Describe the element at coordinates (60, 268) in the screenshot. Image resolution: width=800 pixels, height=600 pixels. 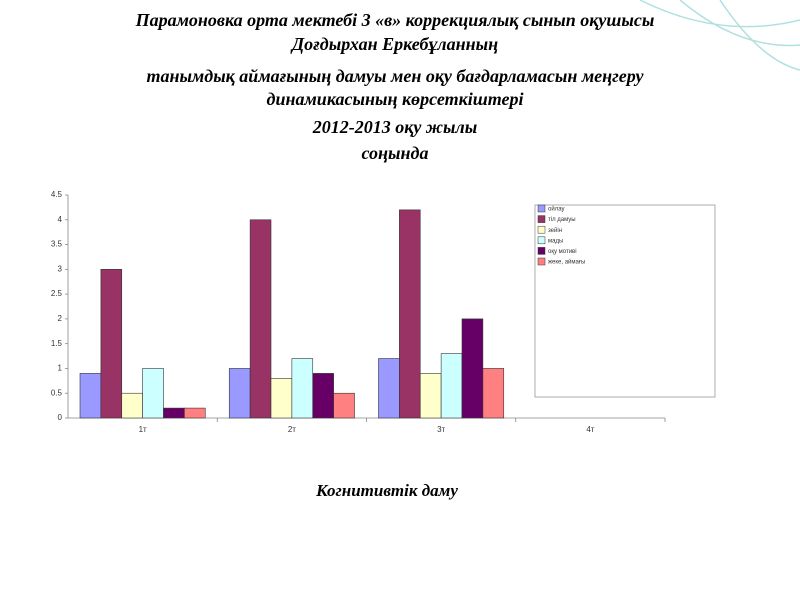
I see `y-tick-label: 3` at that location.